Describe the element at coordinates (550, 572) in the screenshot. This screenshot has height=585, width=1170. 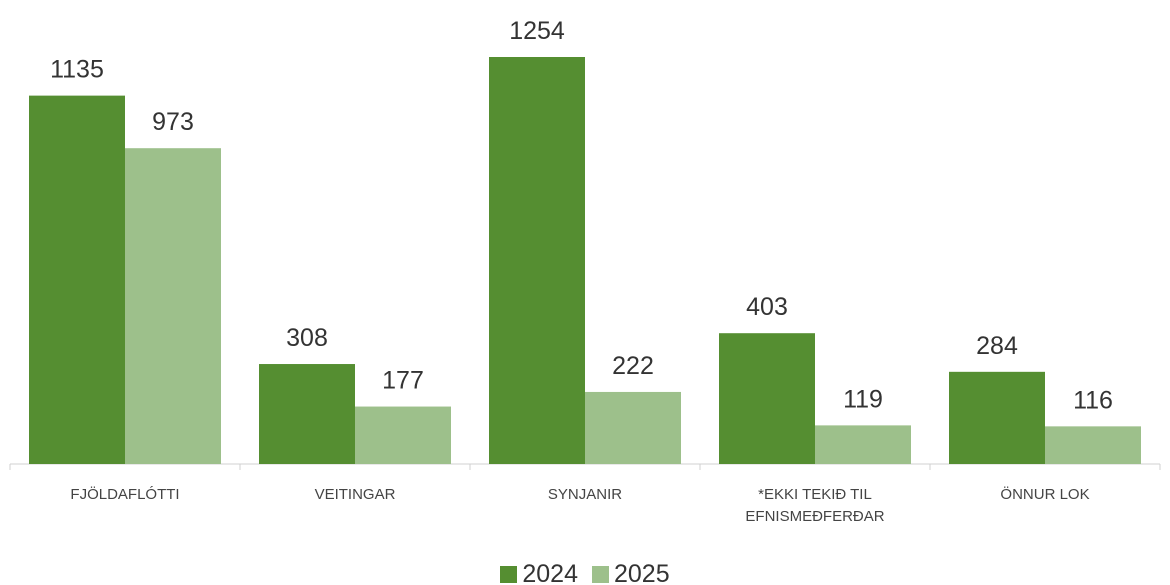
I see `legend-label: 2024` at that location.